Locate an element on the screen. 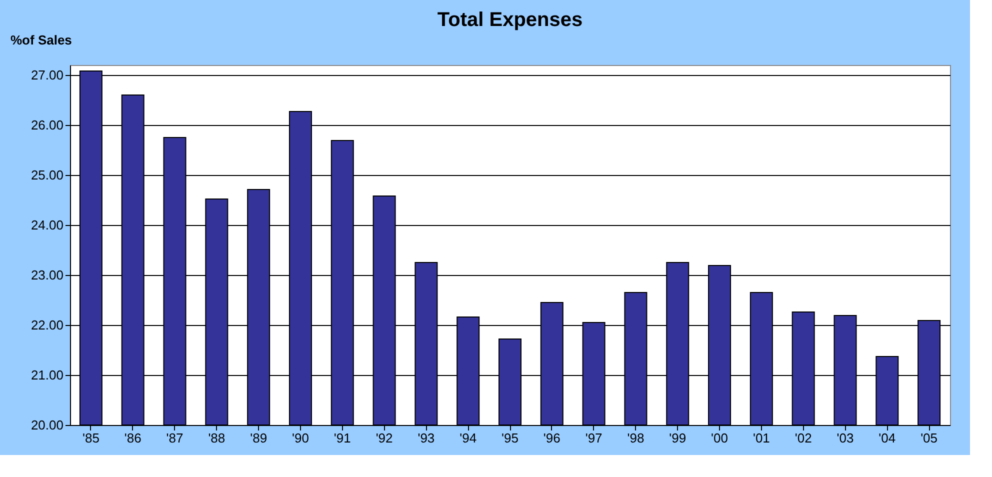 The image size is (992, 477). x-tick-label: '87 is located at coordinates (175, 438).